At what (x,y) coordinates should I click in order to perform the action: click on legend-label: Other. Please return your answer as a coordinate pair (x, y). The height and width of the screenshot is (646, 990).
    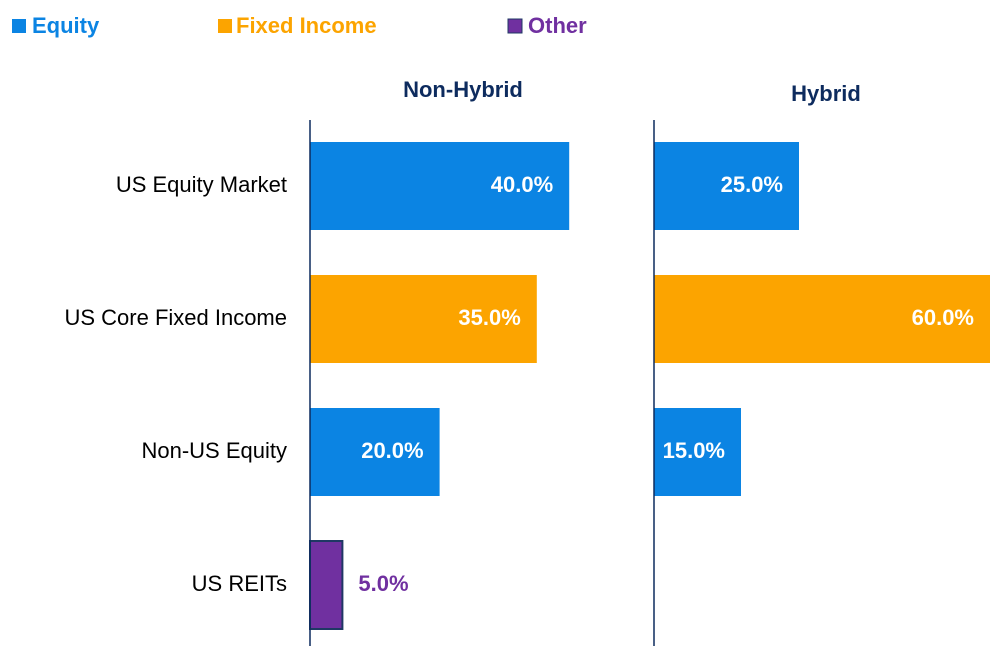
    Looking at the image, I should click on (557, 25).